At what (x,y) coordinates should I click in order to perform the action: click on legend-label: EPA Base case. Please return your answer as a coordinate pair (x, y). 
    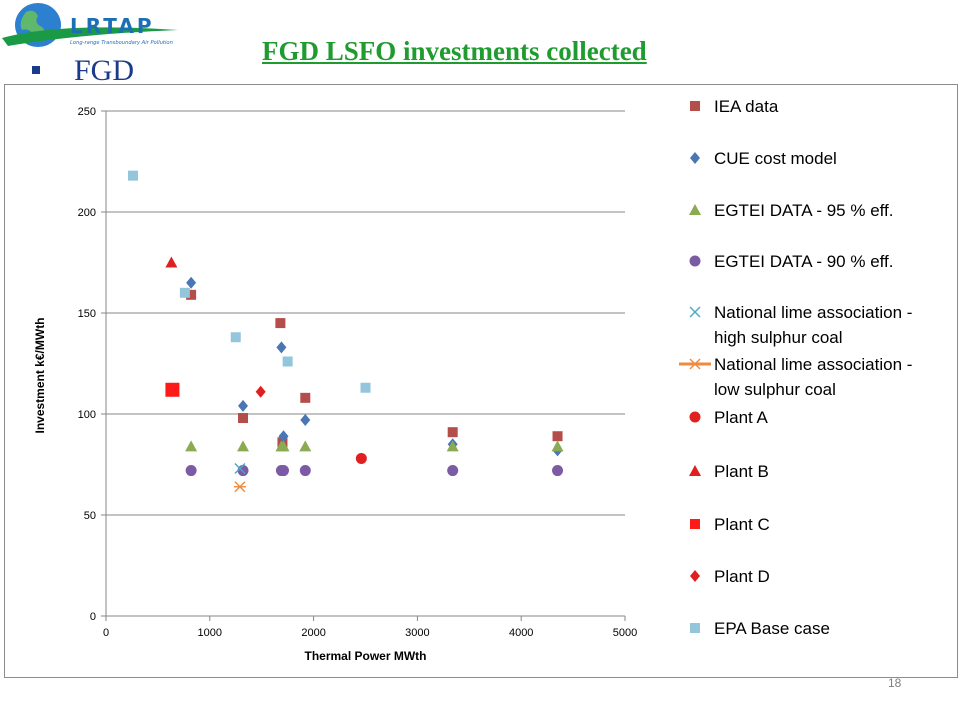
    Looking at the image, I should click on (772, 628).